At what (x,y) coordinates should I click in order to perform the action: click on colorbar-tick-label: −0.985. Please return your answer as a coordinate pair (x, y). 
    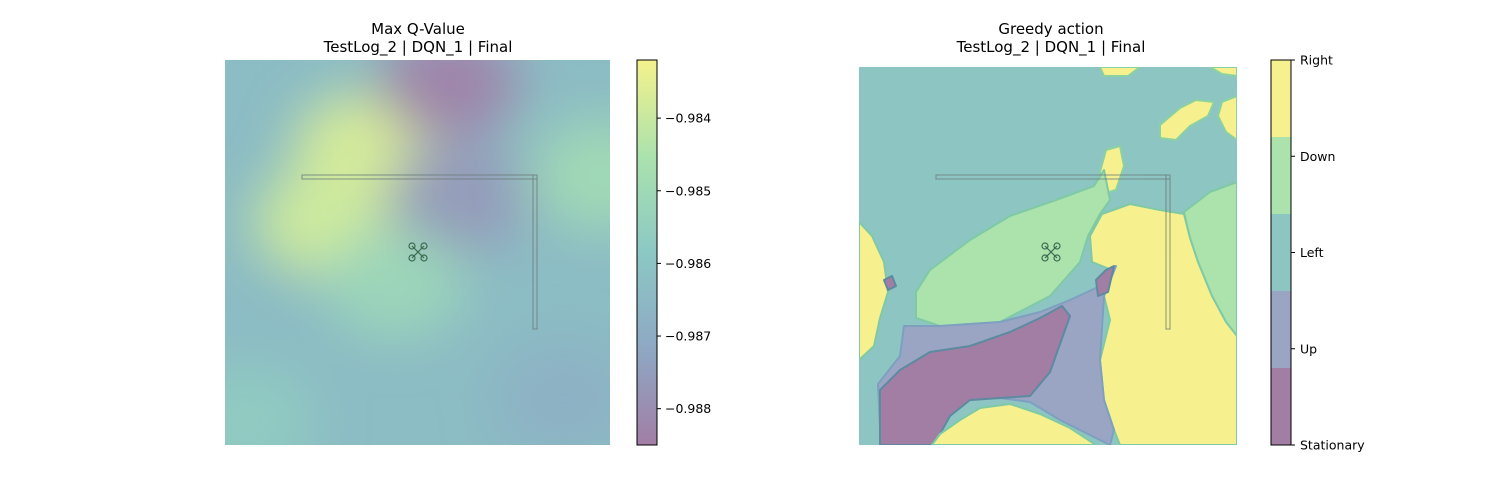
    Looking at the image, I should click on (688, 190).